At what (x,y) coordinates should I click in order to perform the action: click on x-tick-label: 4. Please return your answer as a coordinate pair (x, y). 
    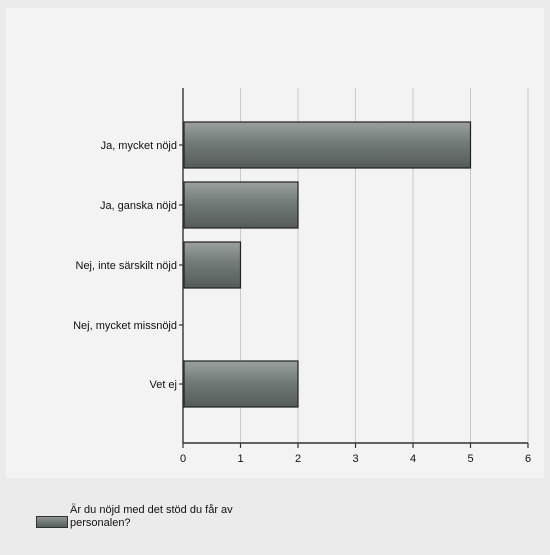
    Looking at the image, I should click on (413, 459).